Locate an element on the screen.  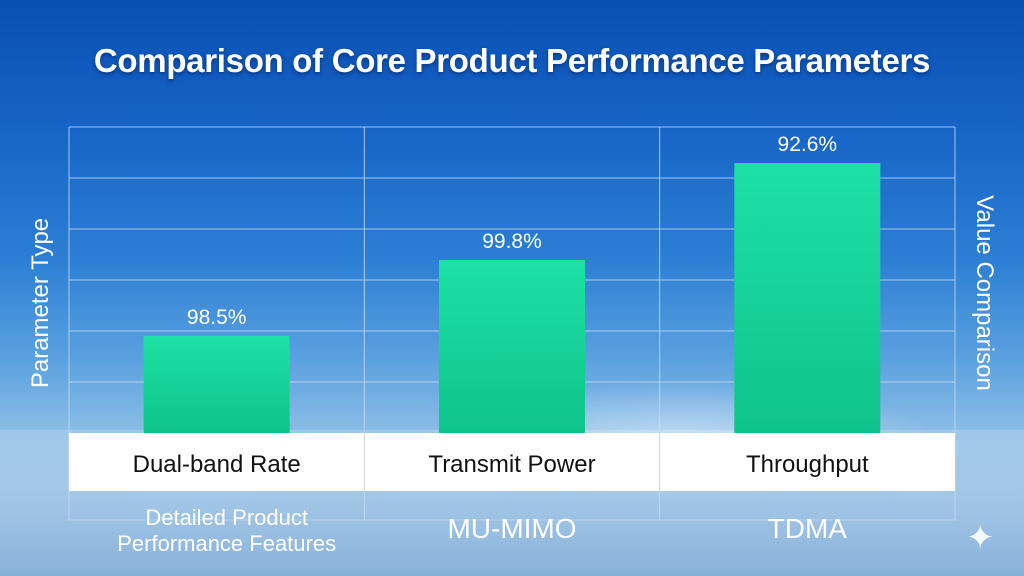
category-label: Transmit Power is located at coordinates (511, 464).